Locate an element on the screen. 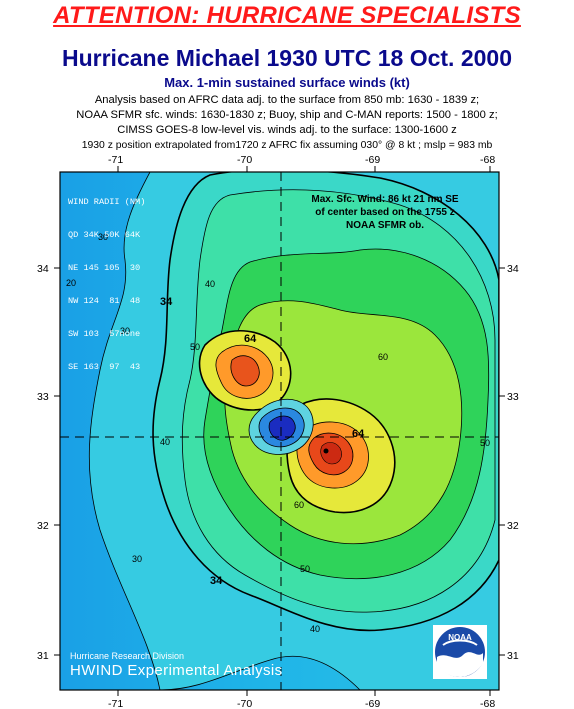  wind-radii-row-ne: NE 145 105 30 is located at coordinates (104, 268).